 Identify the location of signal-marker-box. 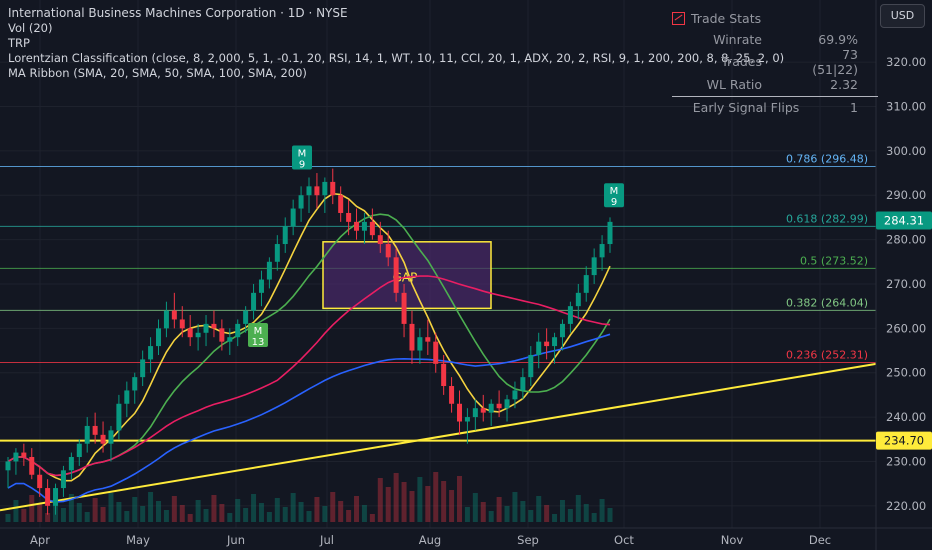
(258, 334).